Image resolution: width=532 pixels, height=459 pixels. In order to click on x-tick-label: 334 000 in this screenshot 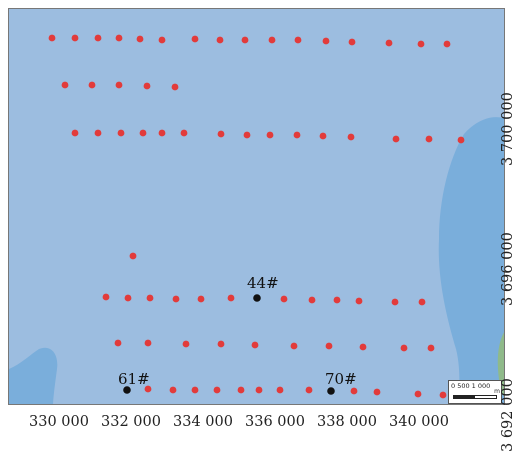, I will do `click(203, 422)`.